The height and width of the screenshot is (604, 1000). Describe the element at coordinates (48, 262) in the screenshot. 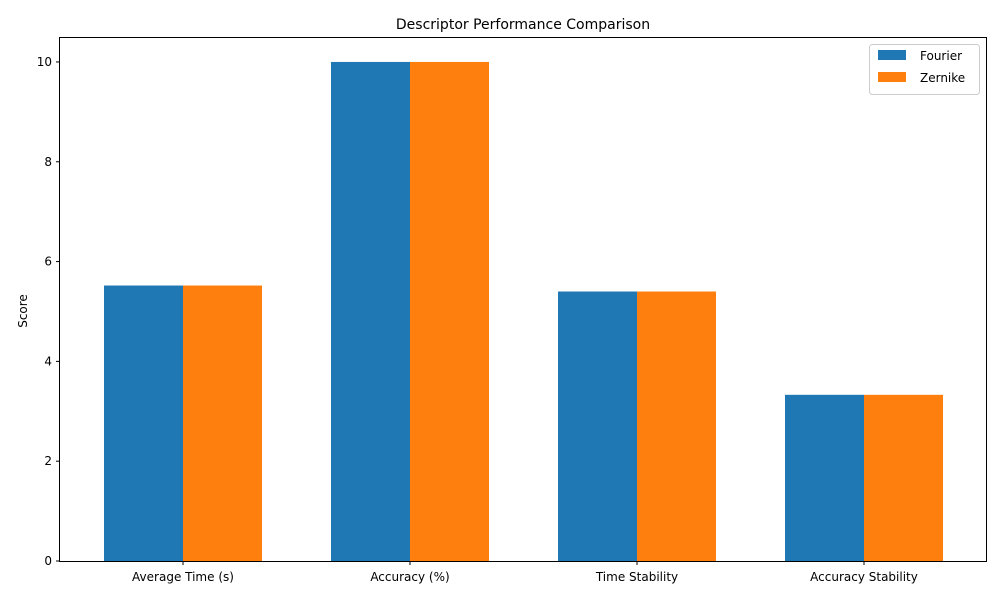

I see `y-tick-label: 6` at that location.